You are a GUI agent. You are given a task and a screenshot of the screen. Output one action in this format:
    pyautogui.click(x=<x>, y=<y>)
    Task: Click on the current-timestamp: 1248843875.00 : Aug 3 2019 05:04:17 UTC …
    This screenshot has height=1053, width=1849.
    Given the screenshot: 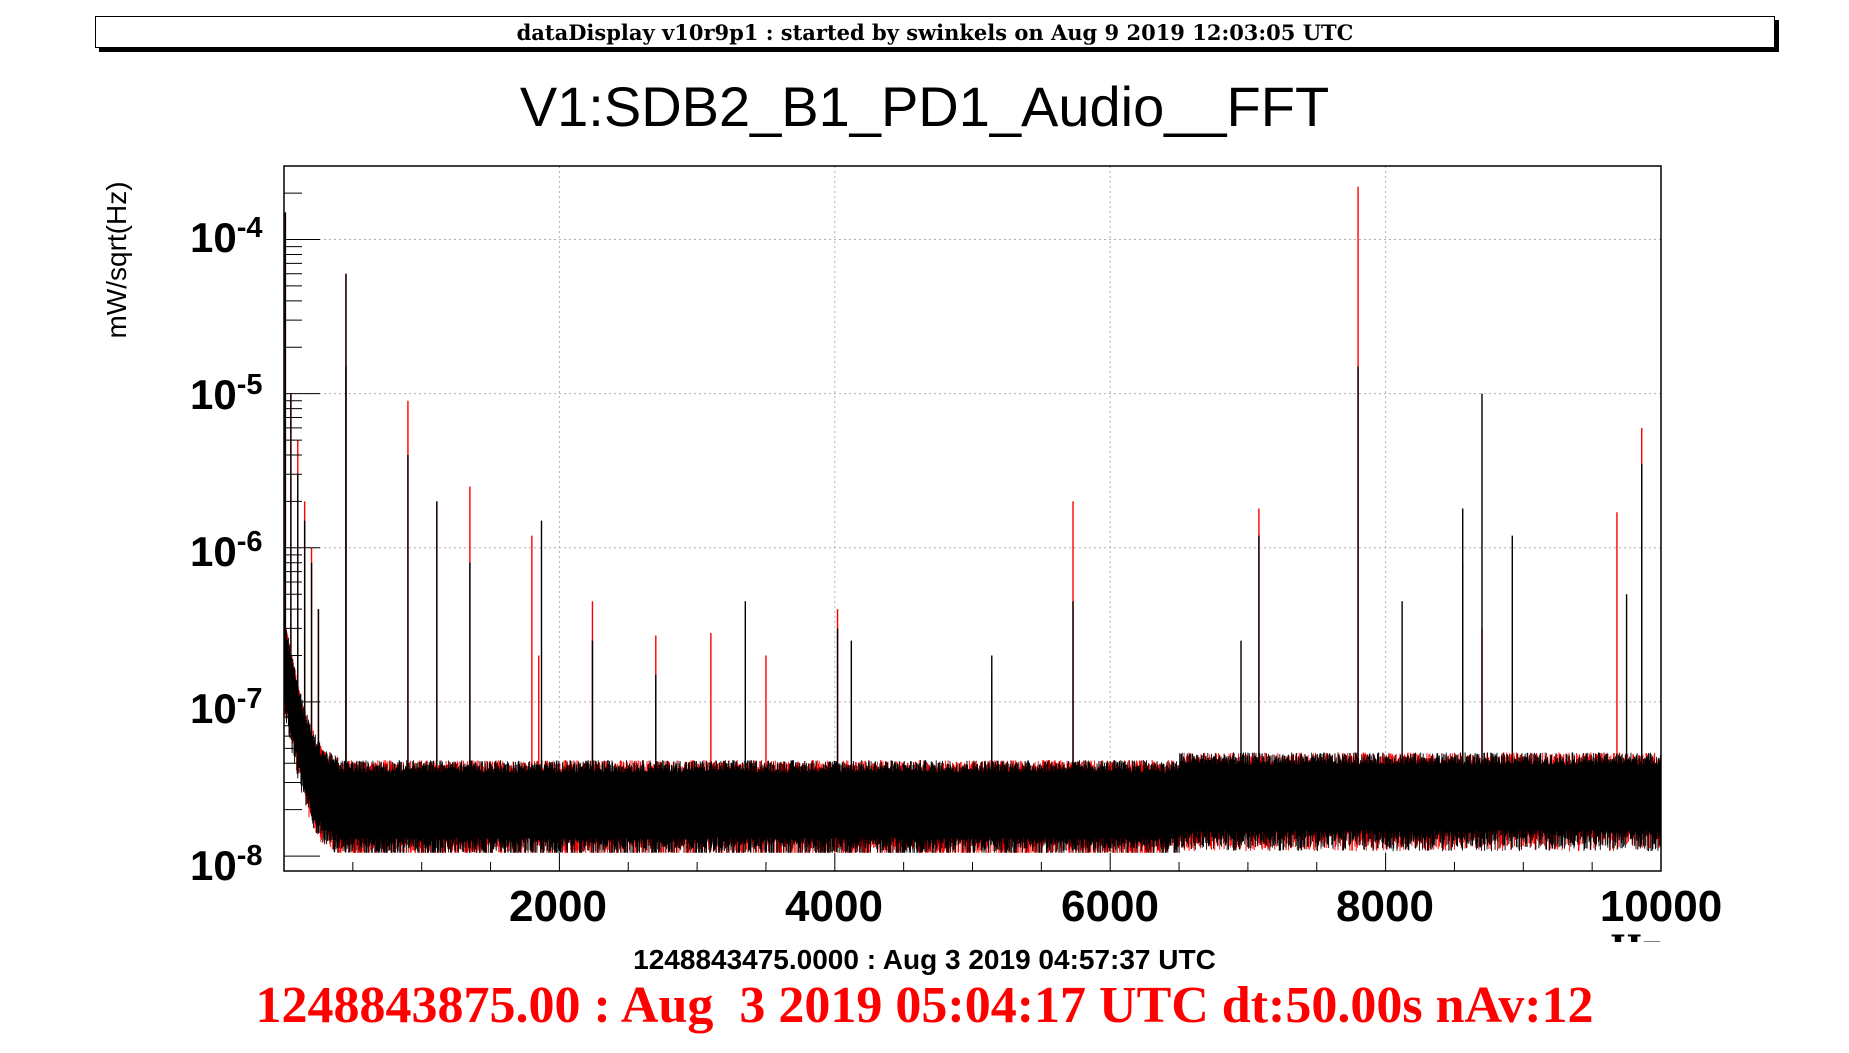 What is the action you would take?
    pyautogui.click(x=924, y=1005)
    